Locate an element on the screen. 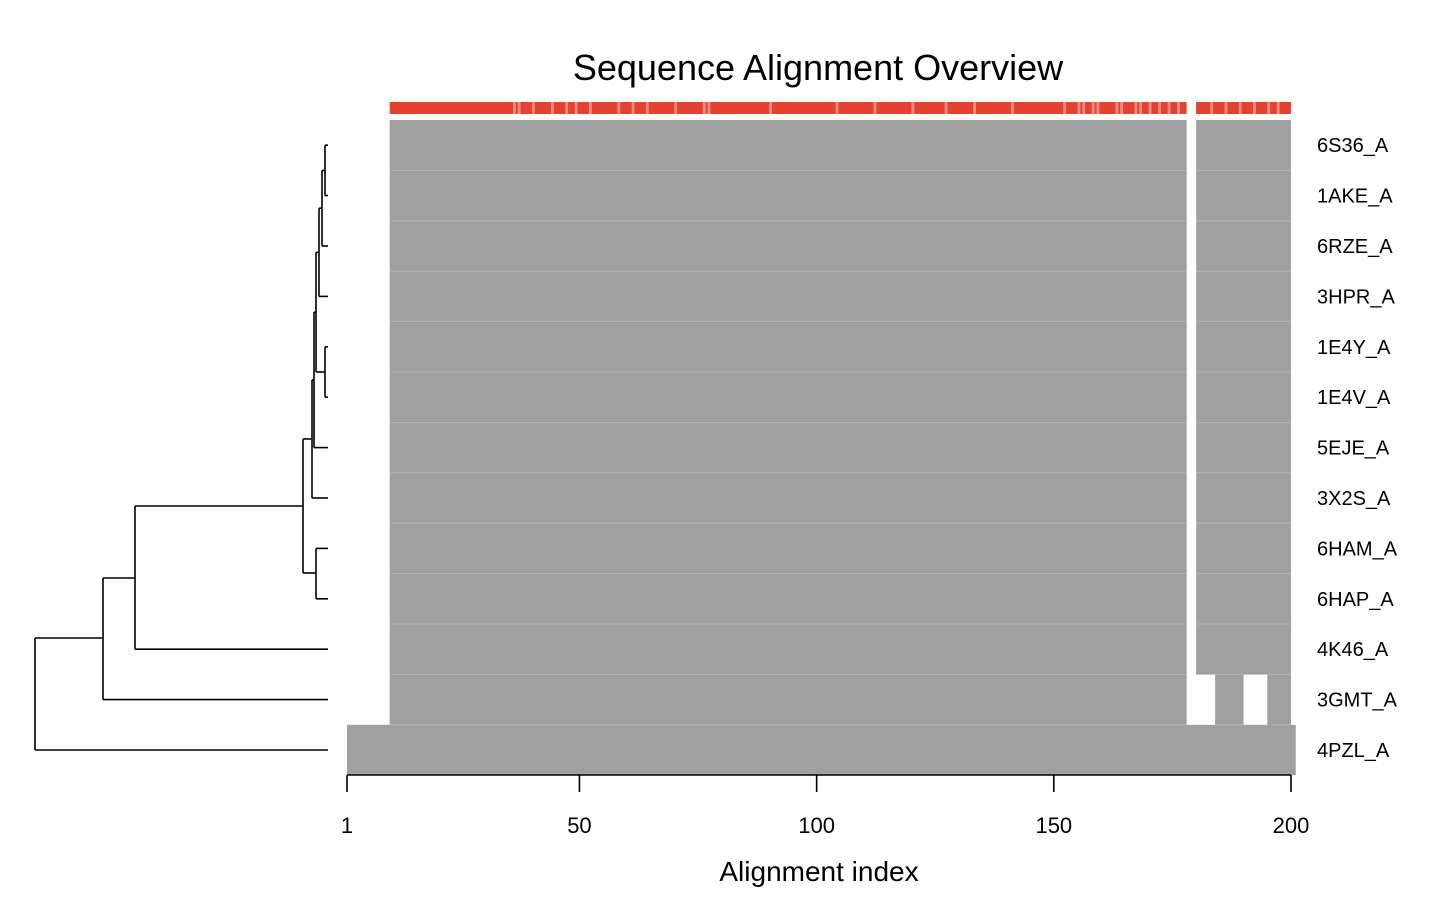  row-label: 1E4V_A is located at coordinates (1354, 398).